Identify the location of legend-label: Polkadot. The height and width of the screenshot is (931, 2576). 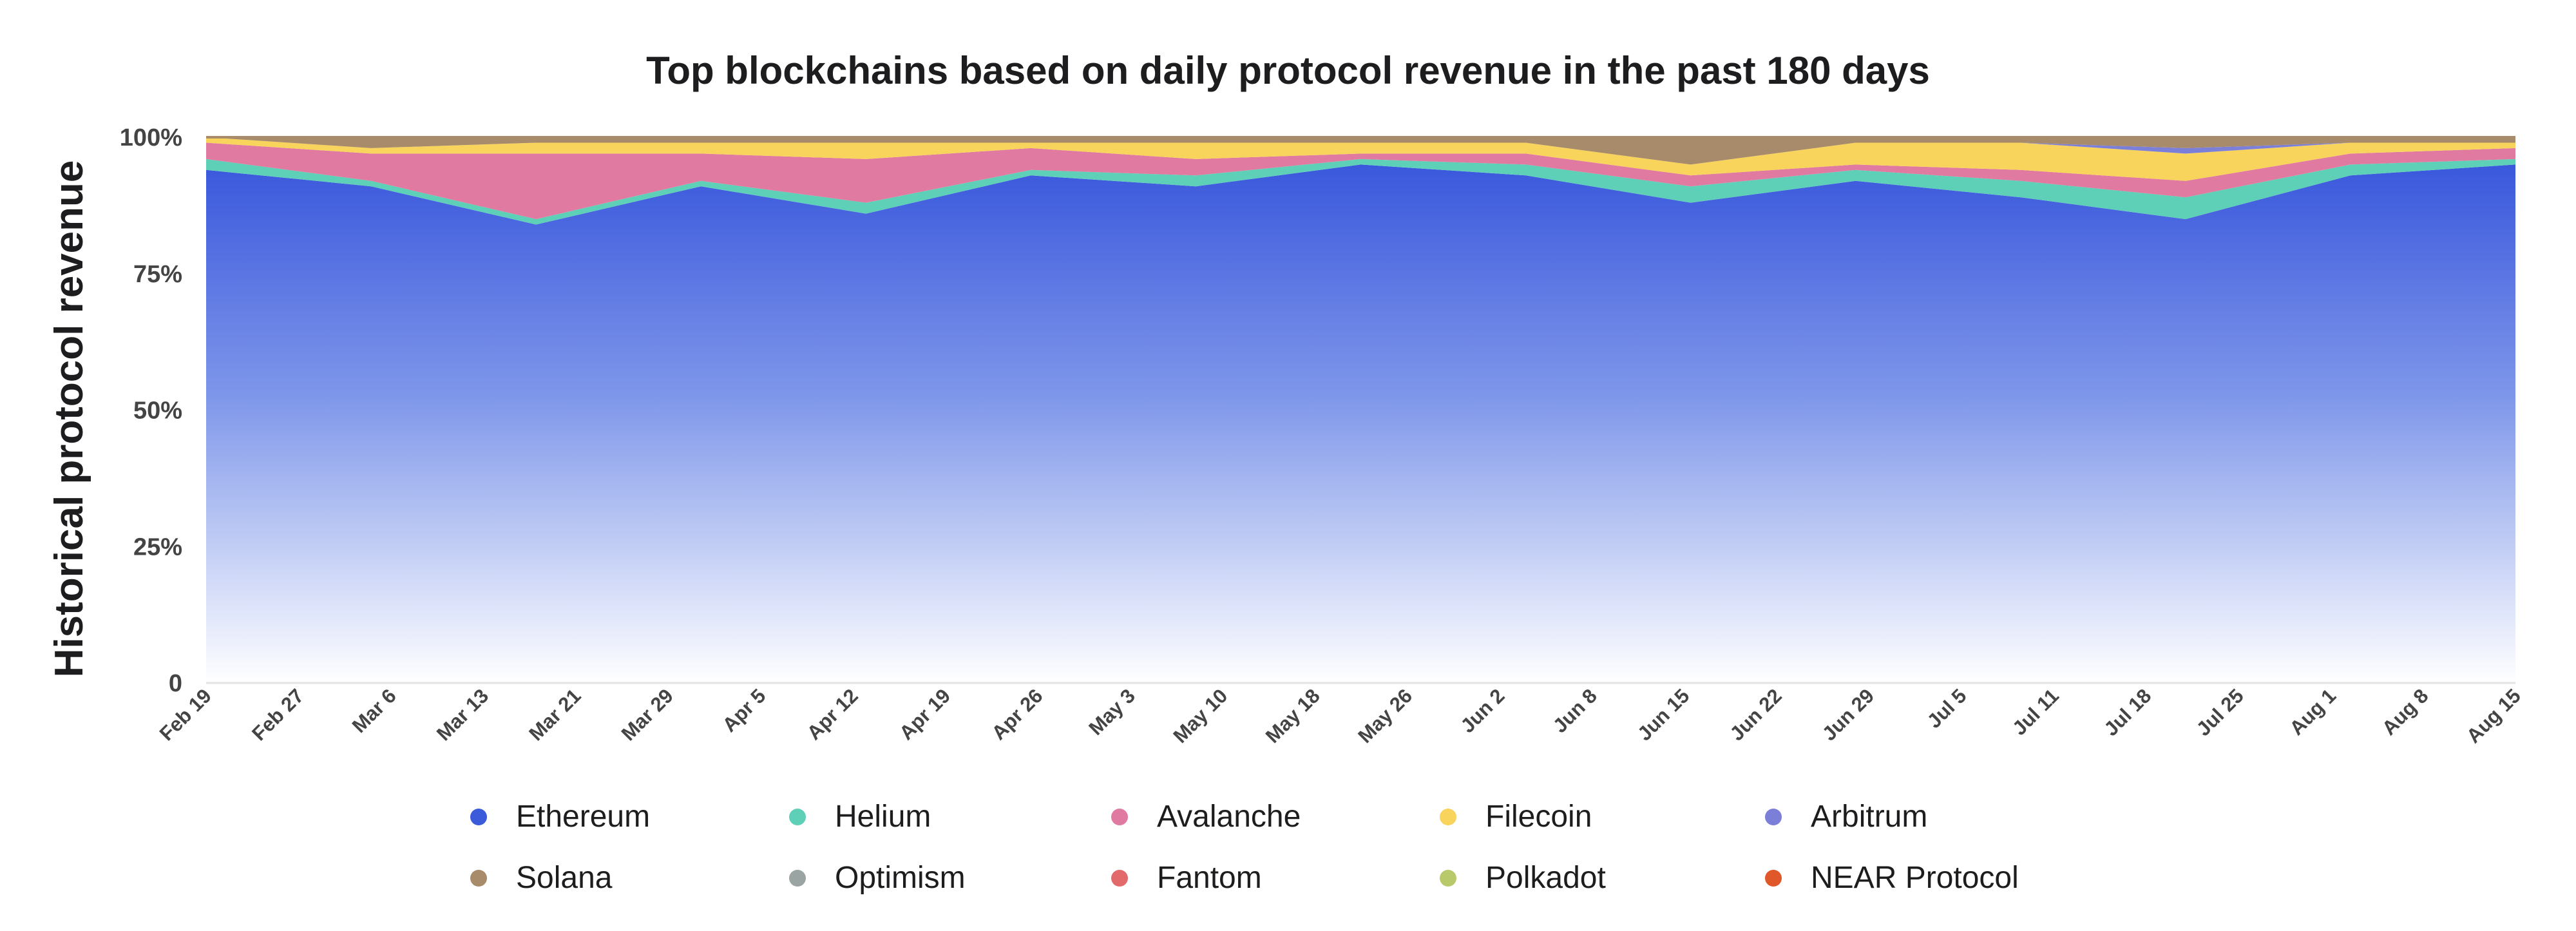
(1545, 878).